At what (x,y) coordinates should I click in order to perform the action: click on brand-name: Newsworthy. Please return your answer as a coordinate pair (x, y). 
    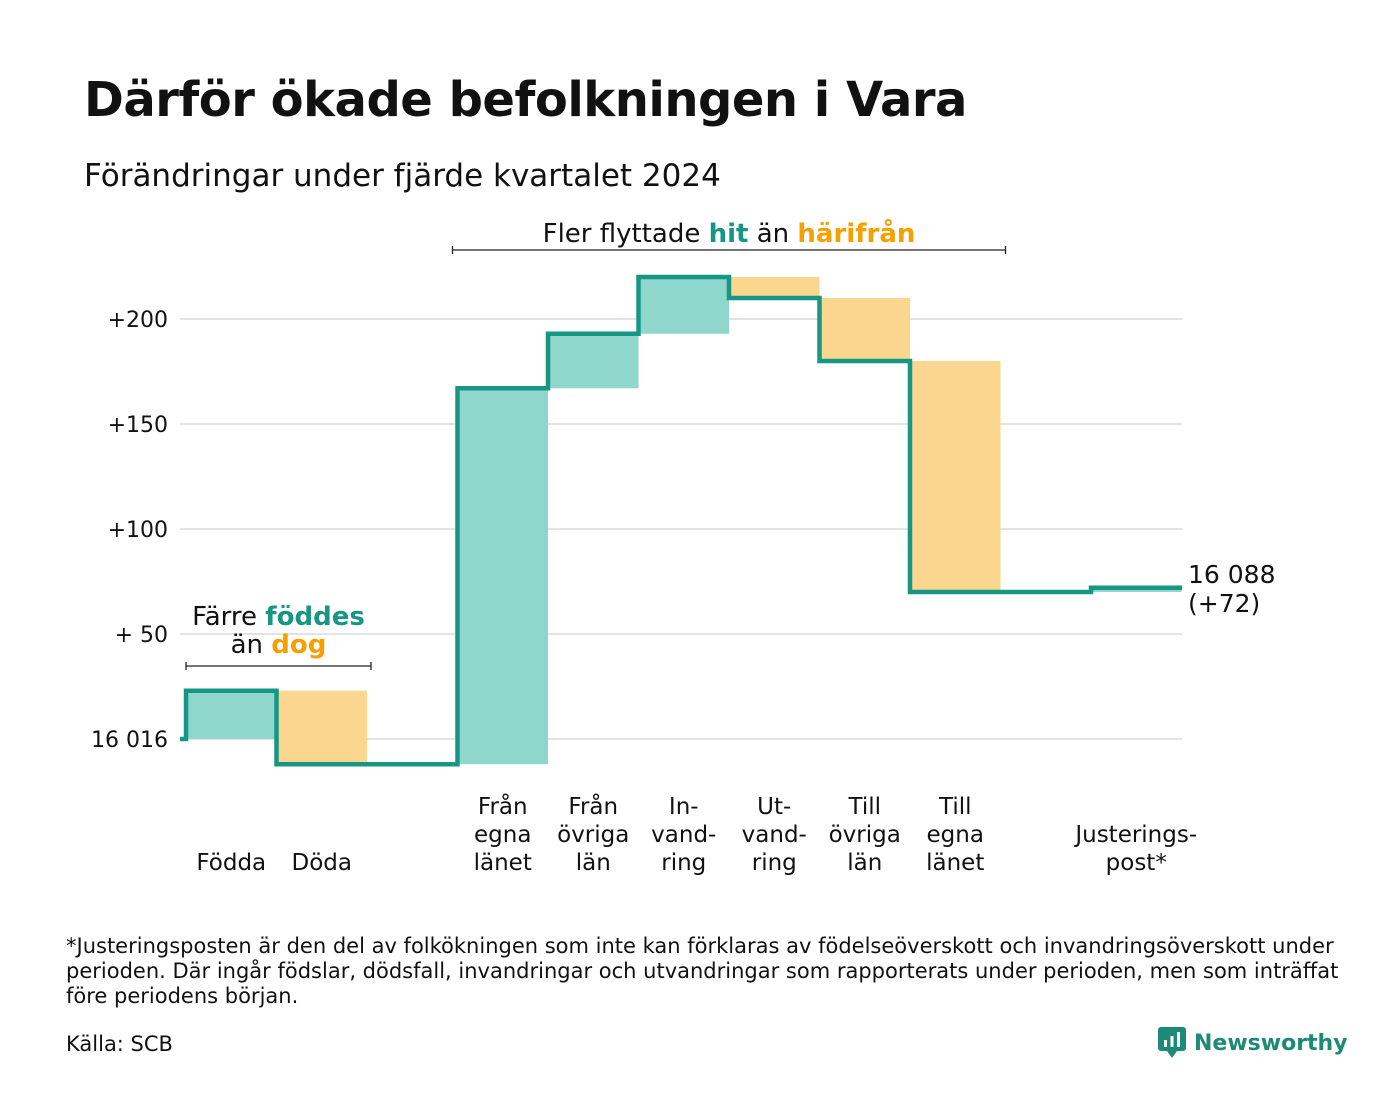
    Looking at the image, I should click on (1271, 1043).